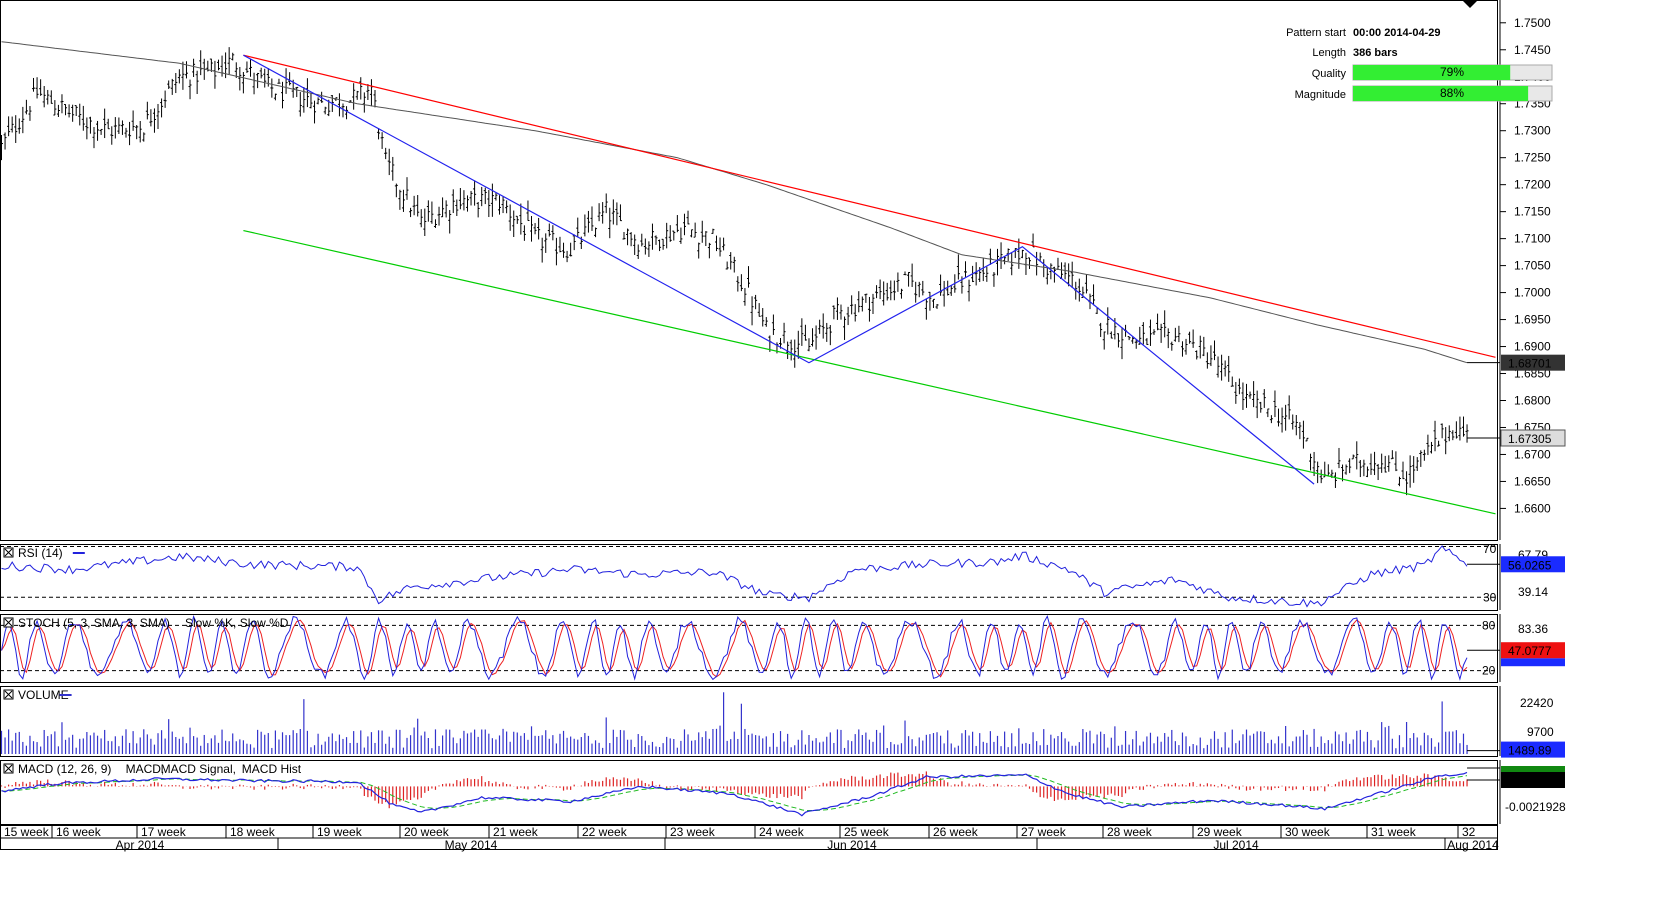 This screenshot has height=897, width=1655. Describe the element at coordinates (145, 769) in the screenshot. I see `macd-legend: MACD,` at that location.